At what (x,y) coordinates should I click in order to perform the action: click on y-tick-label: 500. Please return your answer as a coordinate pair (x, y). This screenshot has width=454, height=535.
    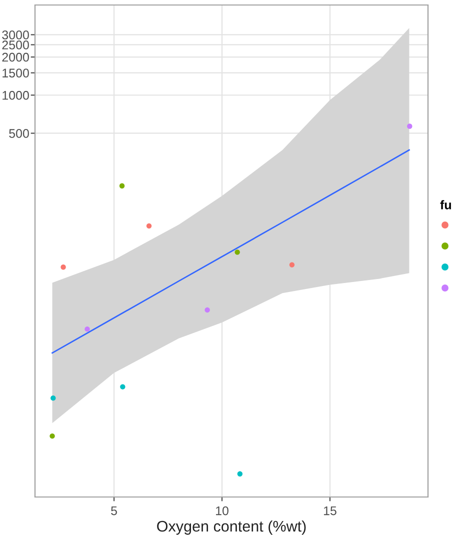
    Looking at the image, I should click on (19, 133).